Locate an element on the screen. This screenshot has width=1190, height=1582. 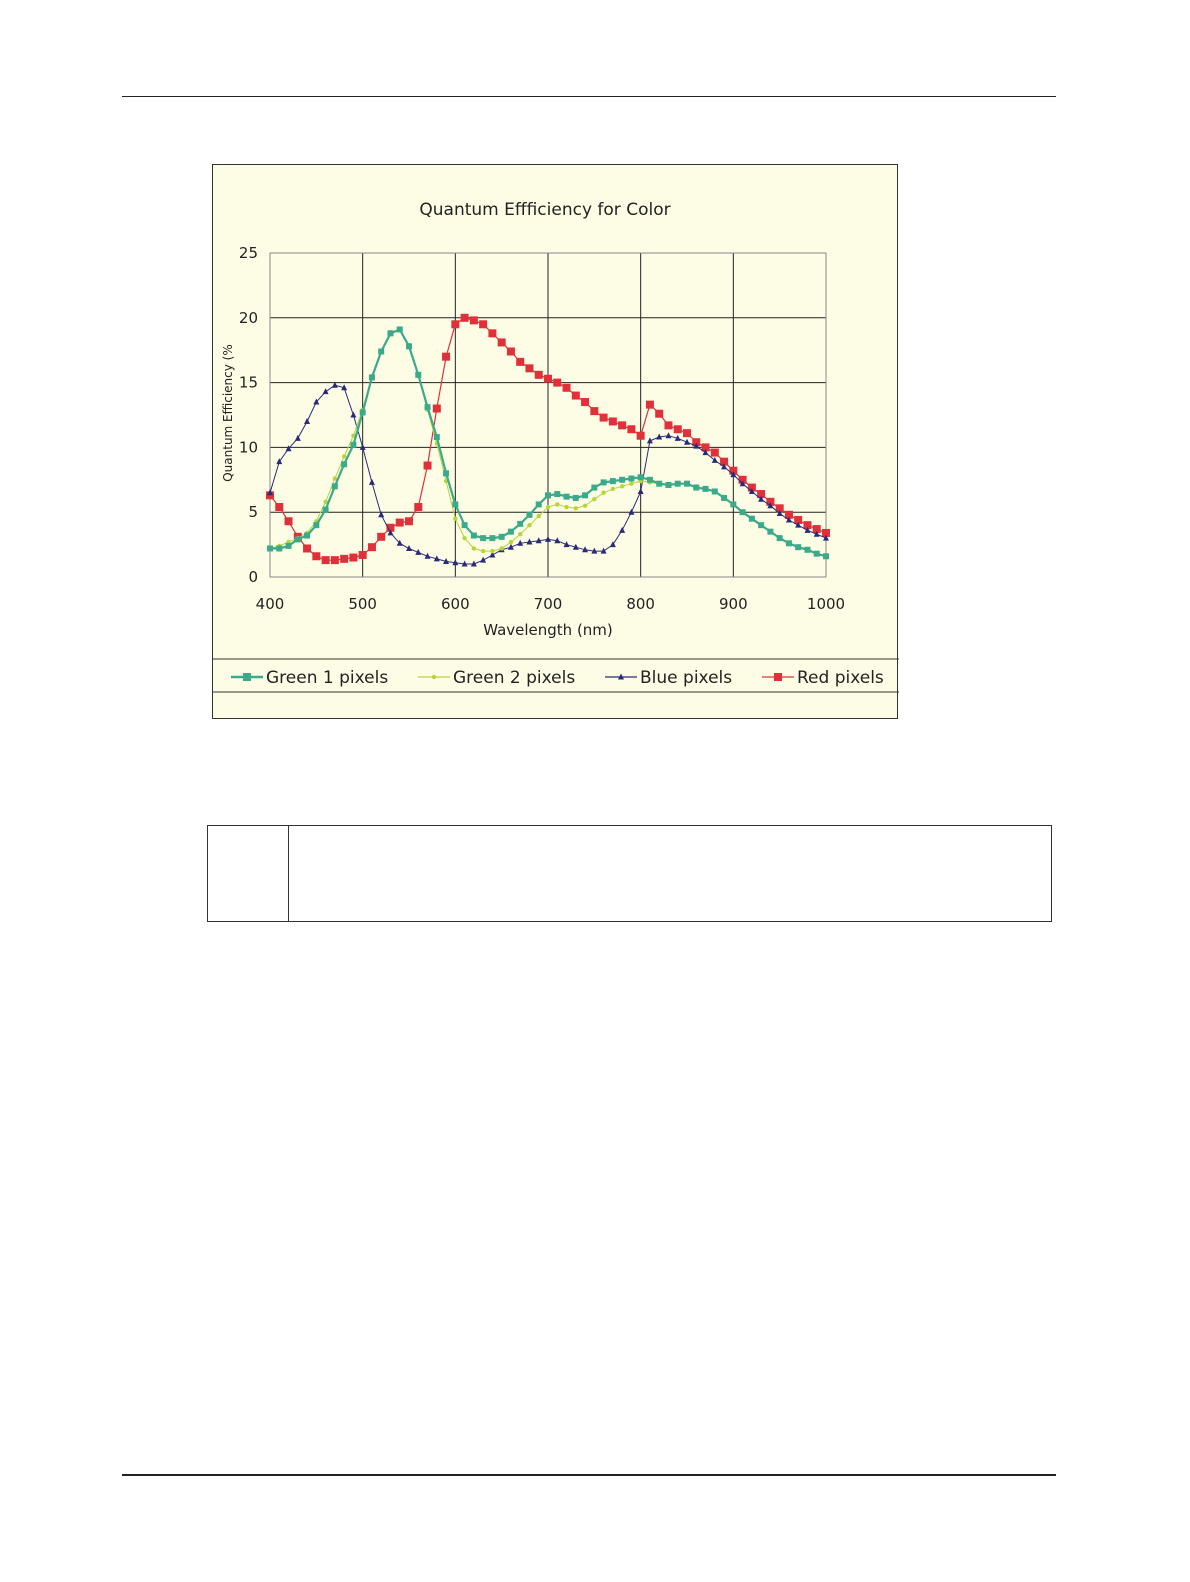
y-tick-label: 20 is located at coordinates (248, 318).